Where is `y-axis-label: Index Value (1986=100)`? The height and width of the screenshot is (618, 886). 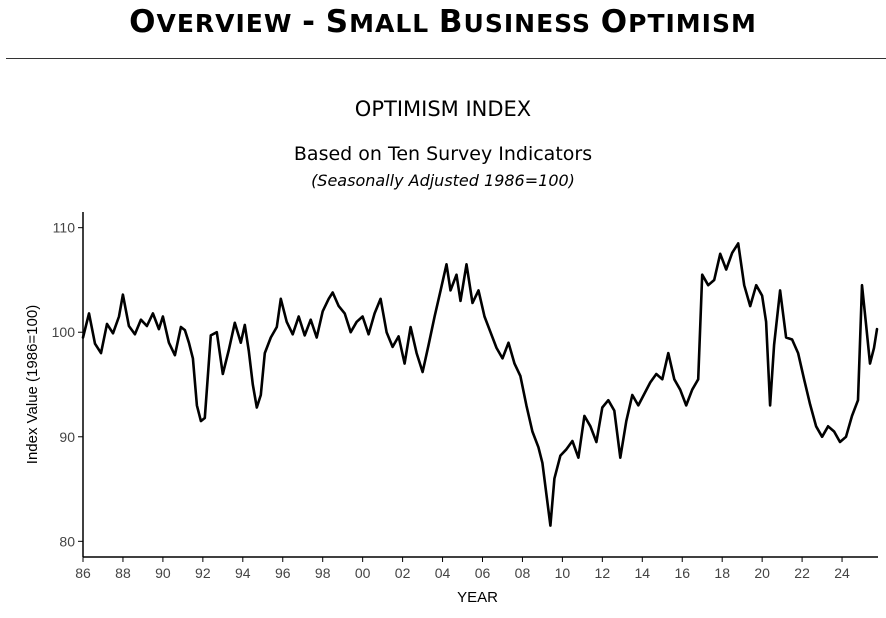
y-axis-label: Index Value (1986=100) is located at coordinates (32, 384).